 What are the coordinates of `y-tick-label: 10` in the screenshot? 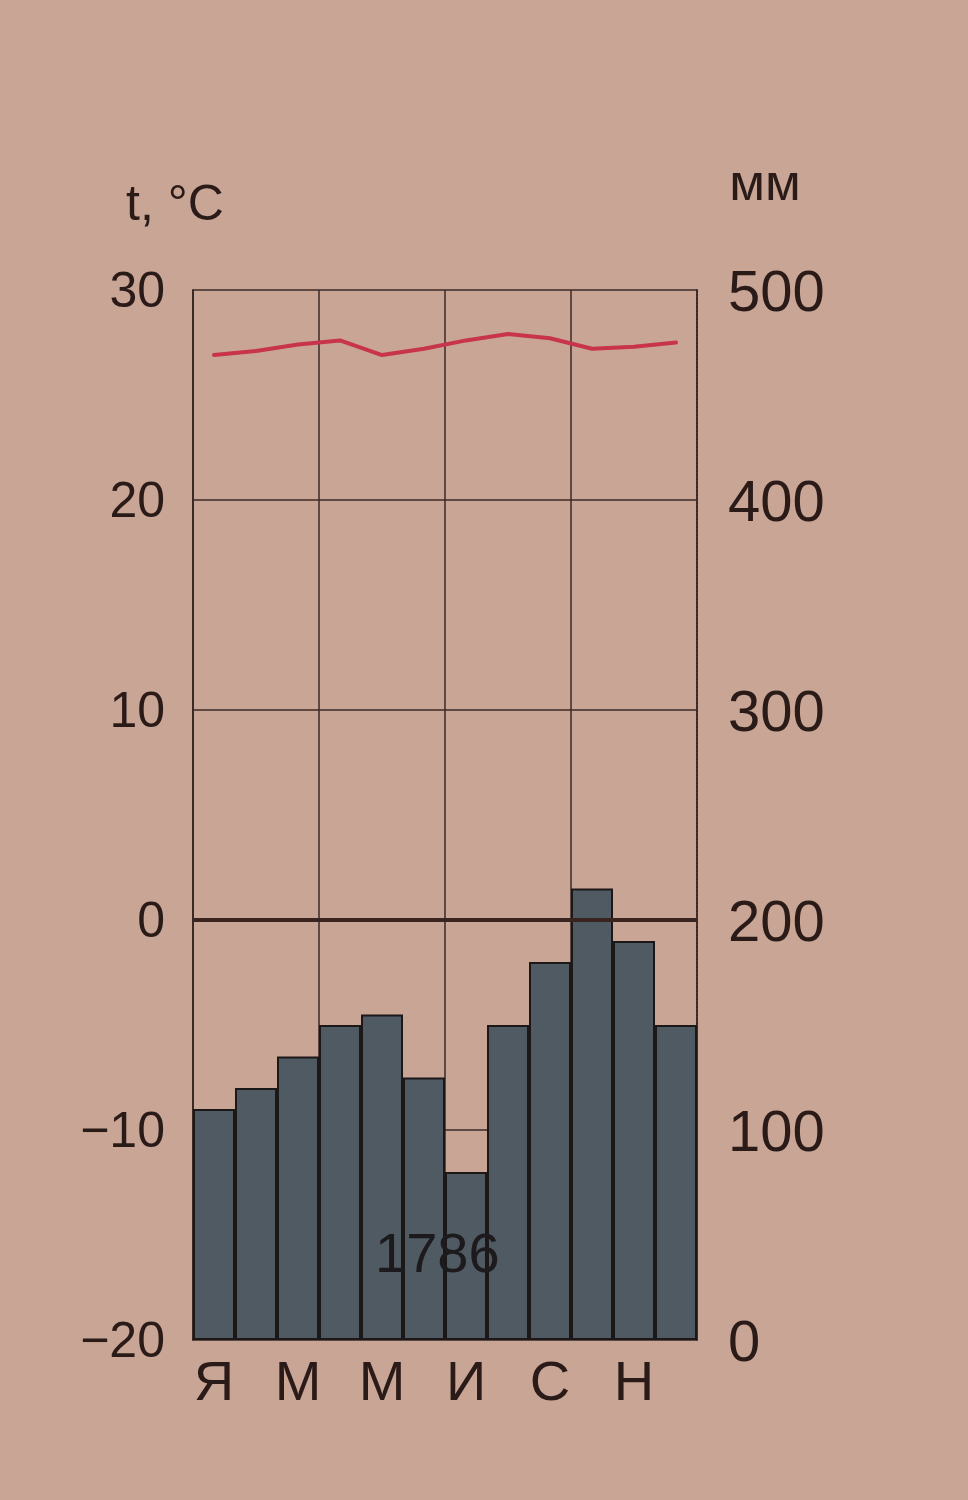 It's located at (137, 710).